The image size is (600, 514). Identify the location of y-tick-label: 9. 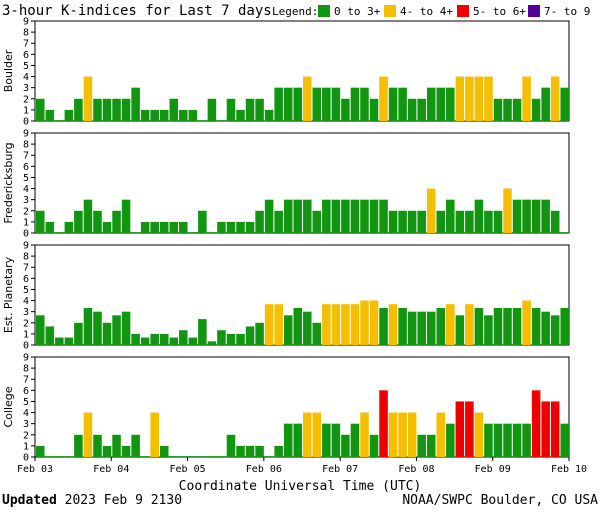
(26, 22).